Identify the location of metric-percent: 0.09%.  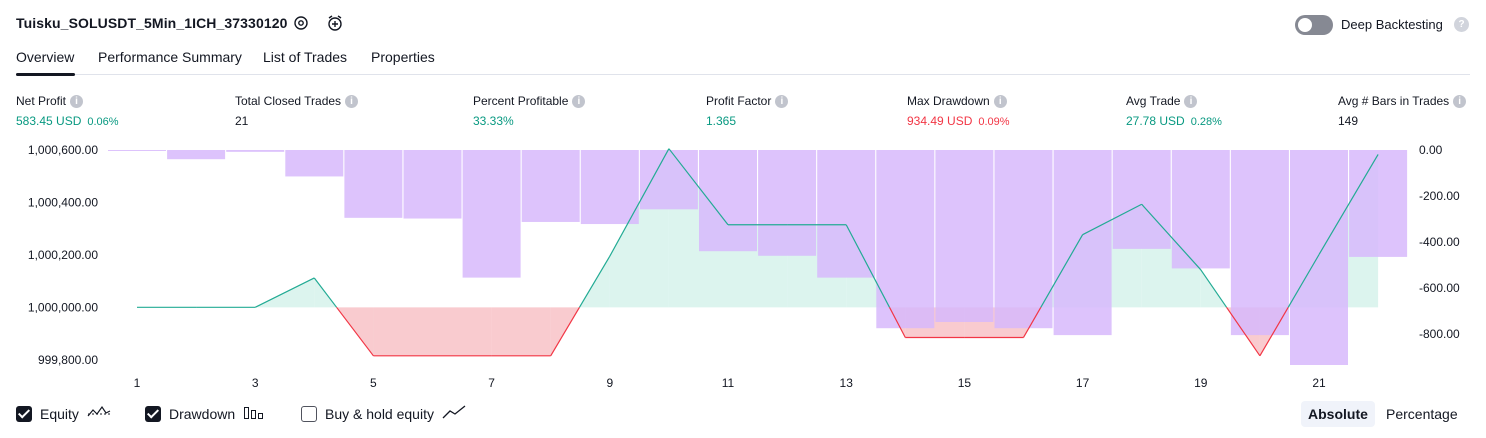
(994, 122).